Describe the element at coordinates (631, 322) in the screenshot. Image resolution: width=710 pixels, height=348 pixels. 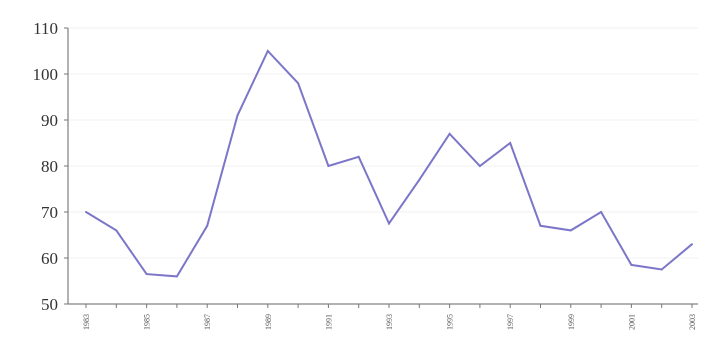
I see `x-tick-label: 2001` at that location.